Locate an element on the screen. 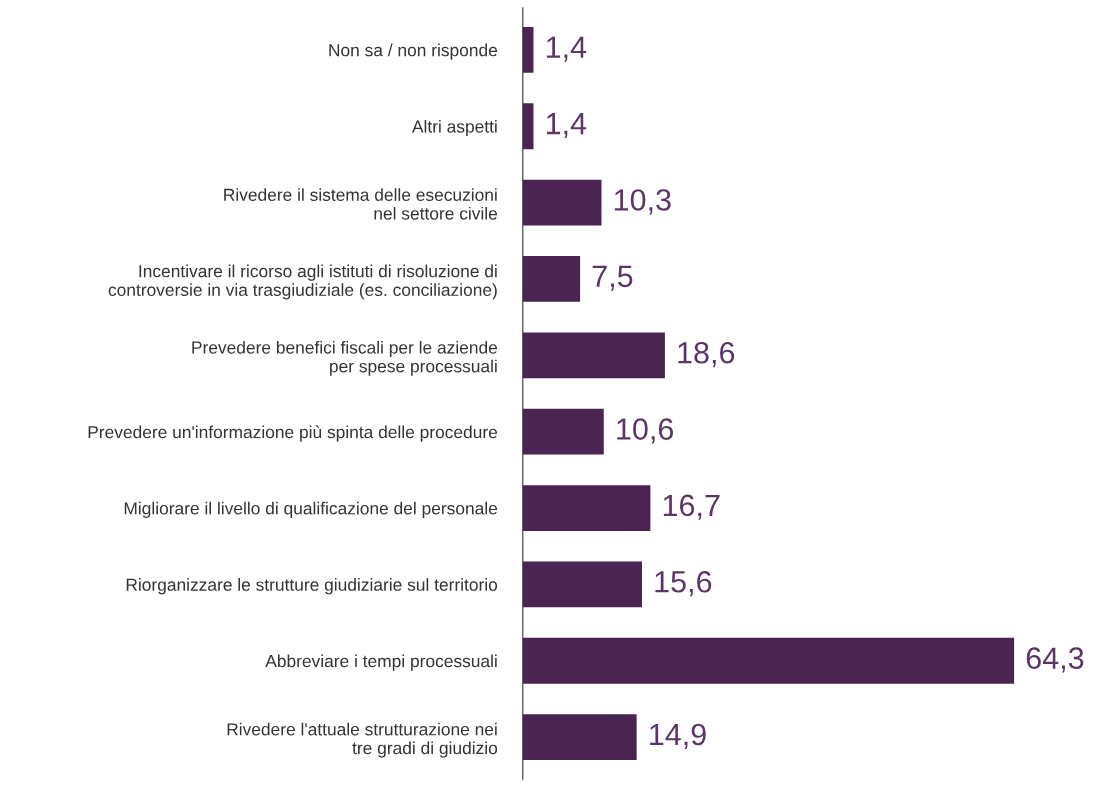 This screenshot has height=787, width=1096. data-label: 7,5 is located at coordinates (612, 278).